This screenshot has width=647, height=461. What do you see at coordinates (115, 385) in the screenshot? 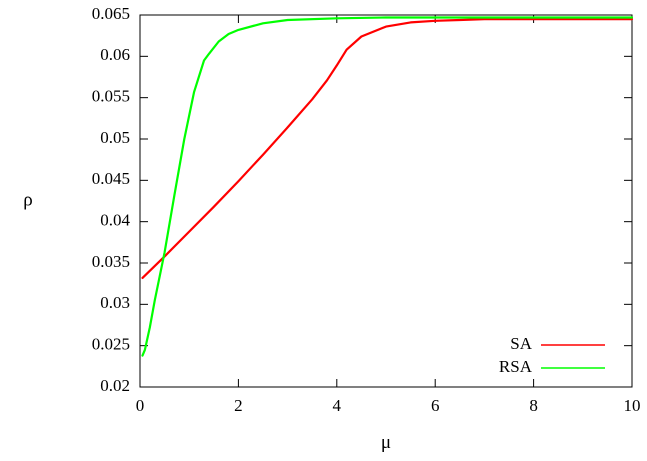
I see `y-tick-label: 0.02` at bounding box center [115, 385].